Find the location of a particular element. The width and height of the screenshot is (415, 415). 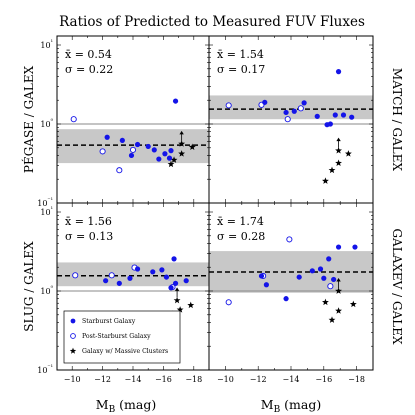

y-axis-label: GALAXEV / GALEX is located at coordinates (397, 286).